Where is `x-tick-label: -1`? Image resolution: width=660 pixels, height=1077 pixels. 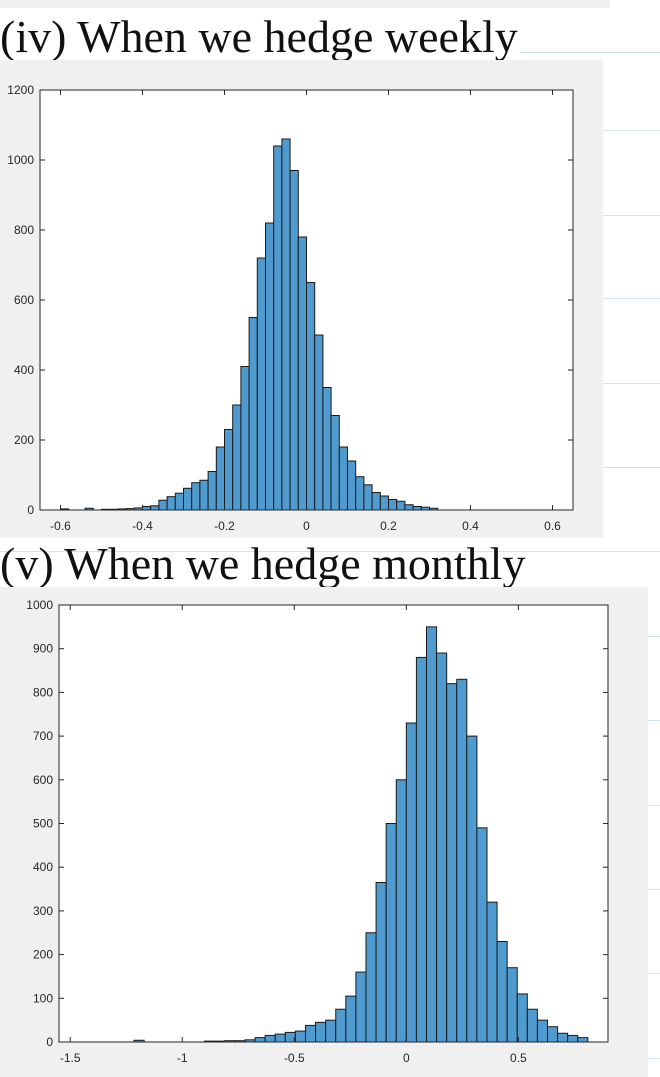 x-tick-label: -1 is located at coordinates (182, 1058).